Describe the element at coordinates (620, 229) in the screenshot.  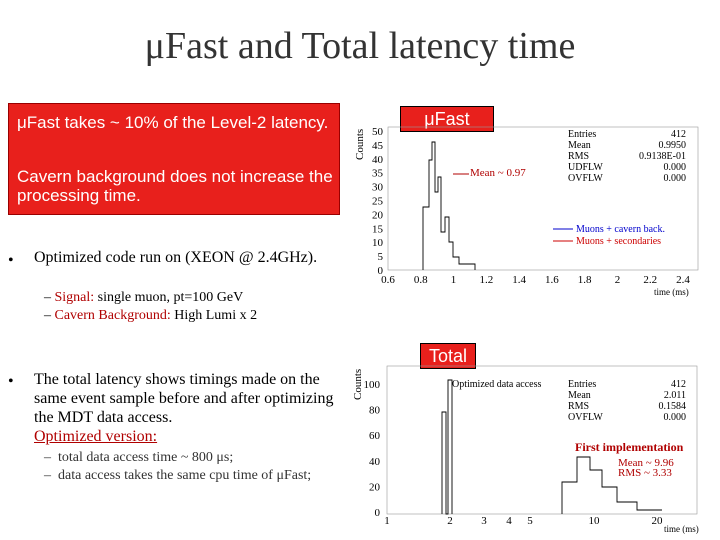
I see `legend1-text: Muons + cavern back.` at that location.